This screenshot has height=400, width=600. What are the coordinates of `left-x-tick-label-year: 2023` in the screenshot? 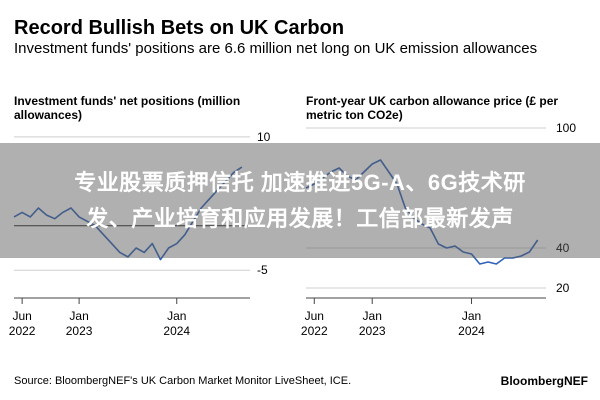 It's located at (79, 331).